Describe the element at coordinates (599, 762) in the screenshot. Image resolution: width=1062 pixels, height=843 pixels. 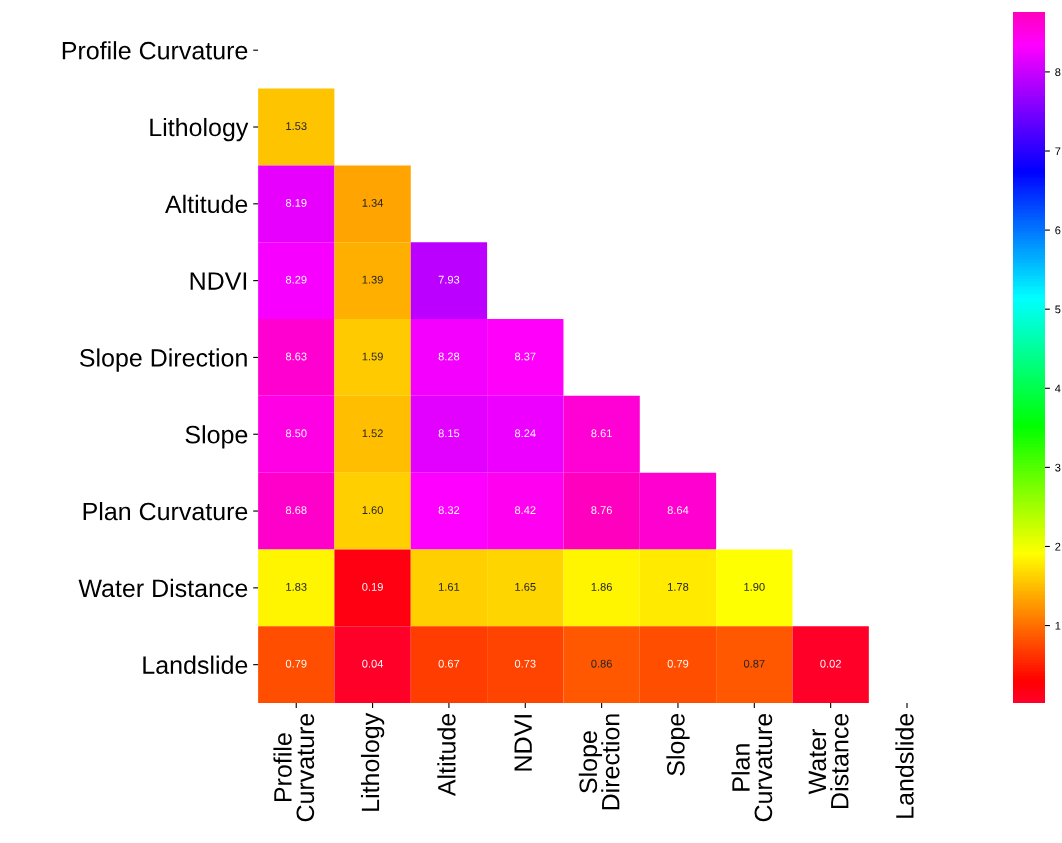
I see `x-tick-label: Slope Direction` at that location.